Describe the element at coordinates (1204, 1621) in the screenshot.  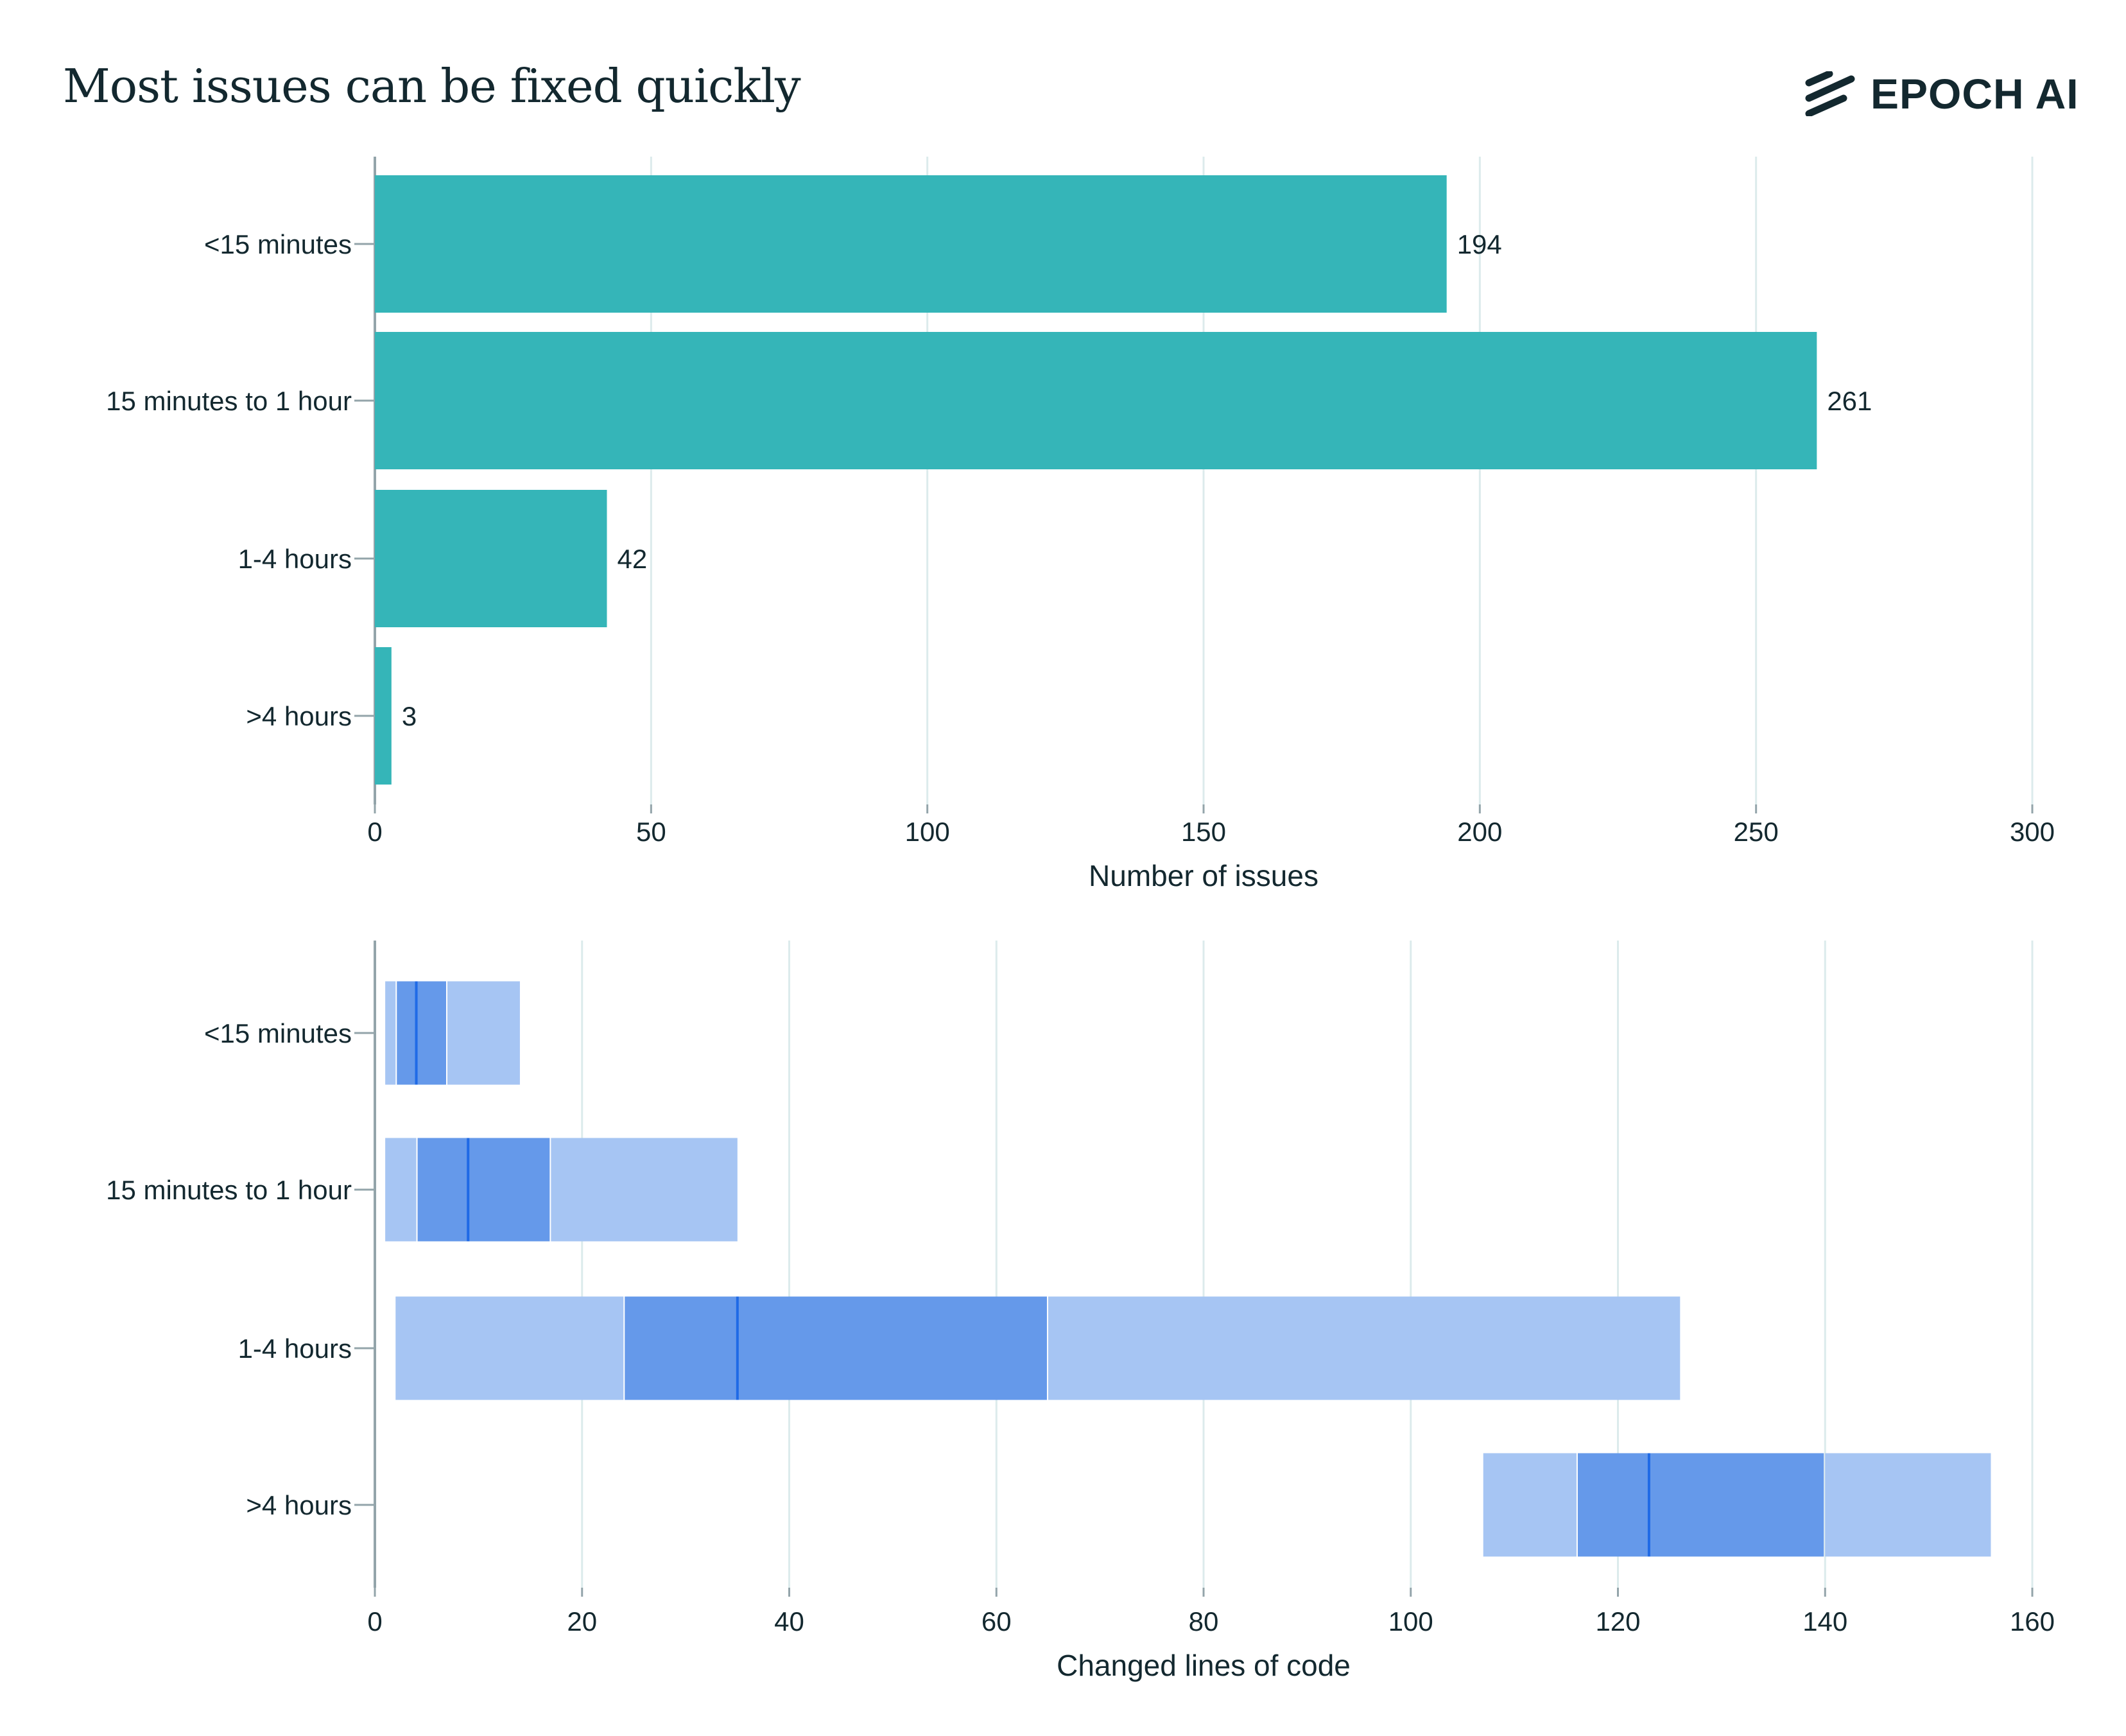
I see `x-tick-label: 80` at that location.